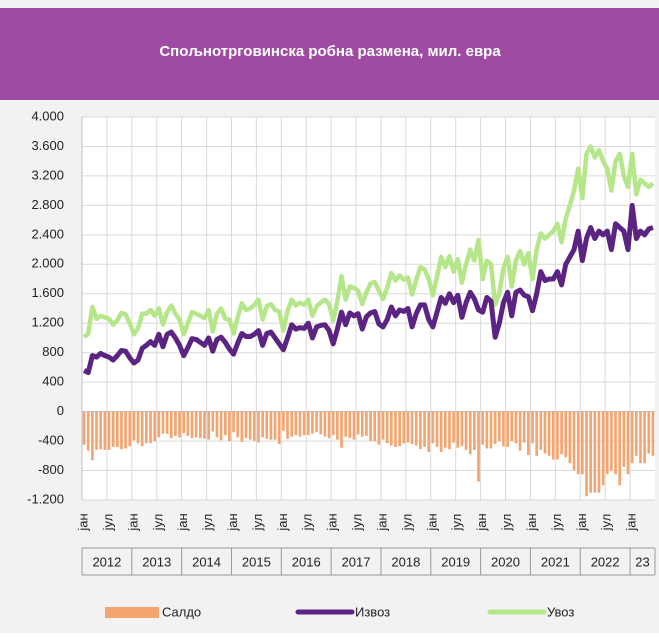  Describe the element at coordinates (329, 54) in the screenshot. I see `title-band` at that location.